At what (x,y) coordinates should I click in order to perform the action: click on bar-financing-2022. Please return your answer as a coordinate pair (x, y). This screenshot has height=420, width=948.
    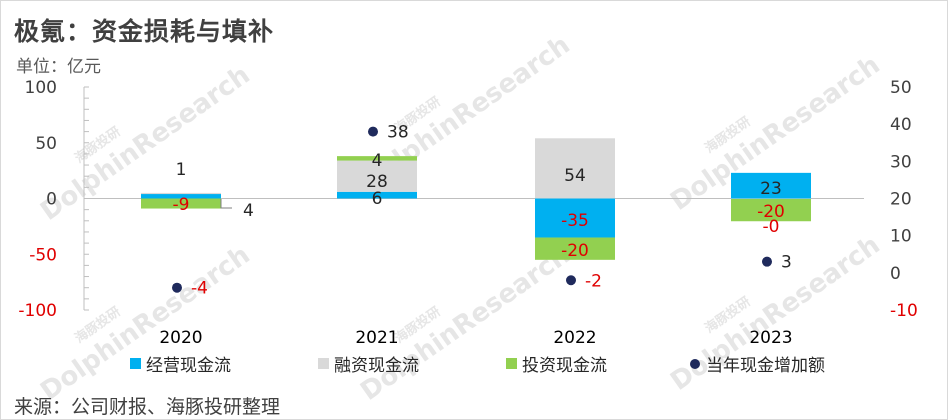
    Looking at the image, I should click on (575, 168).